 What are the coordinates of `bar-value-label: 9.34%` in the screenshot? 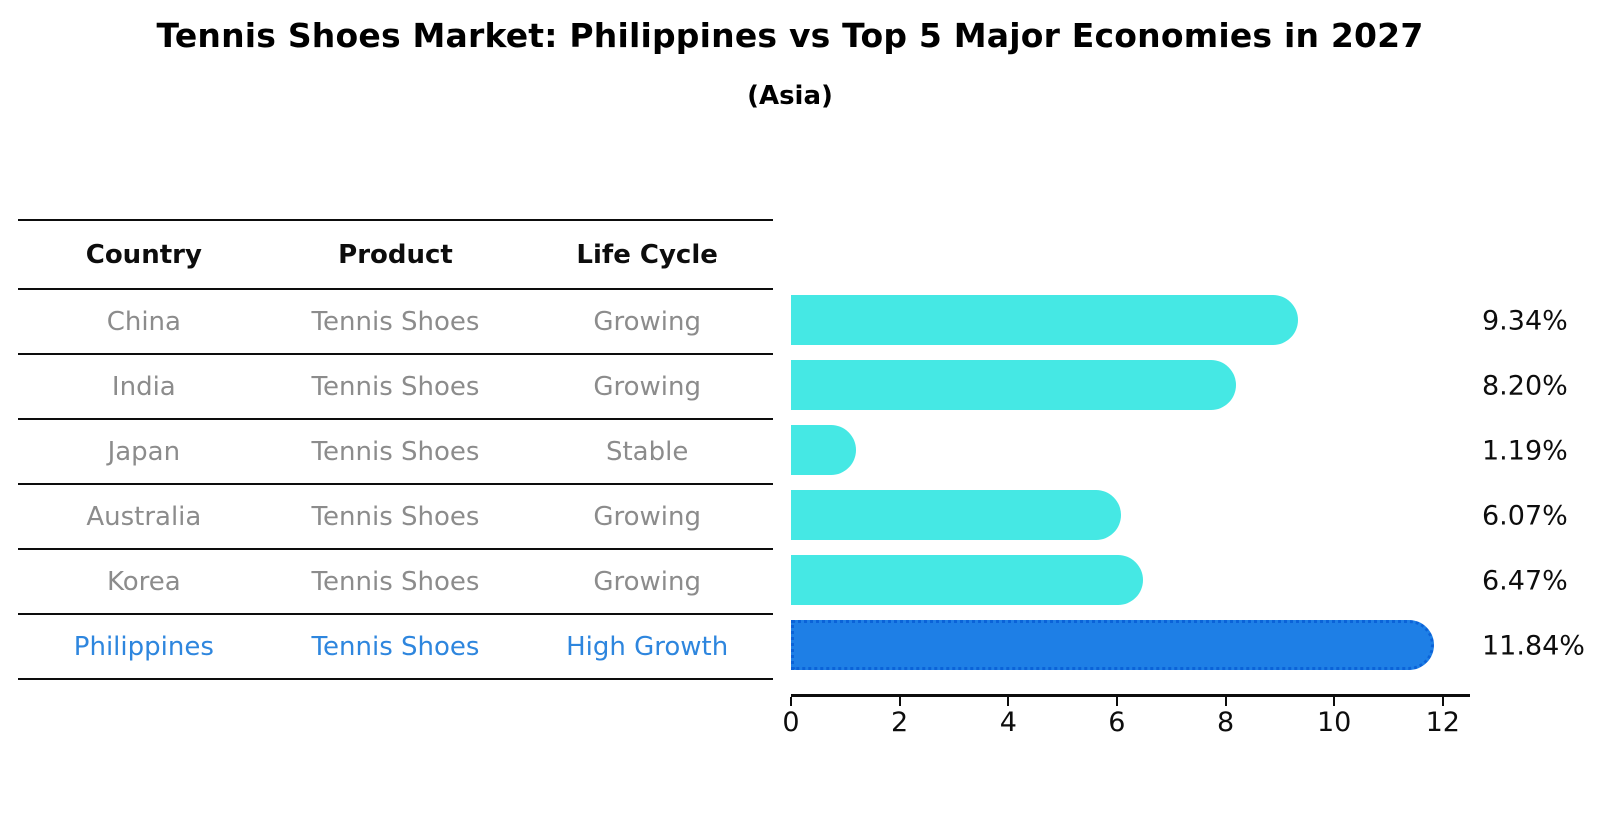 It's located at (1525, 320).